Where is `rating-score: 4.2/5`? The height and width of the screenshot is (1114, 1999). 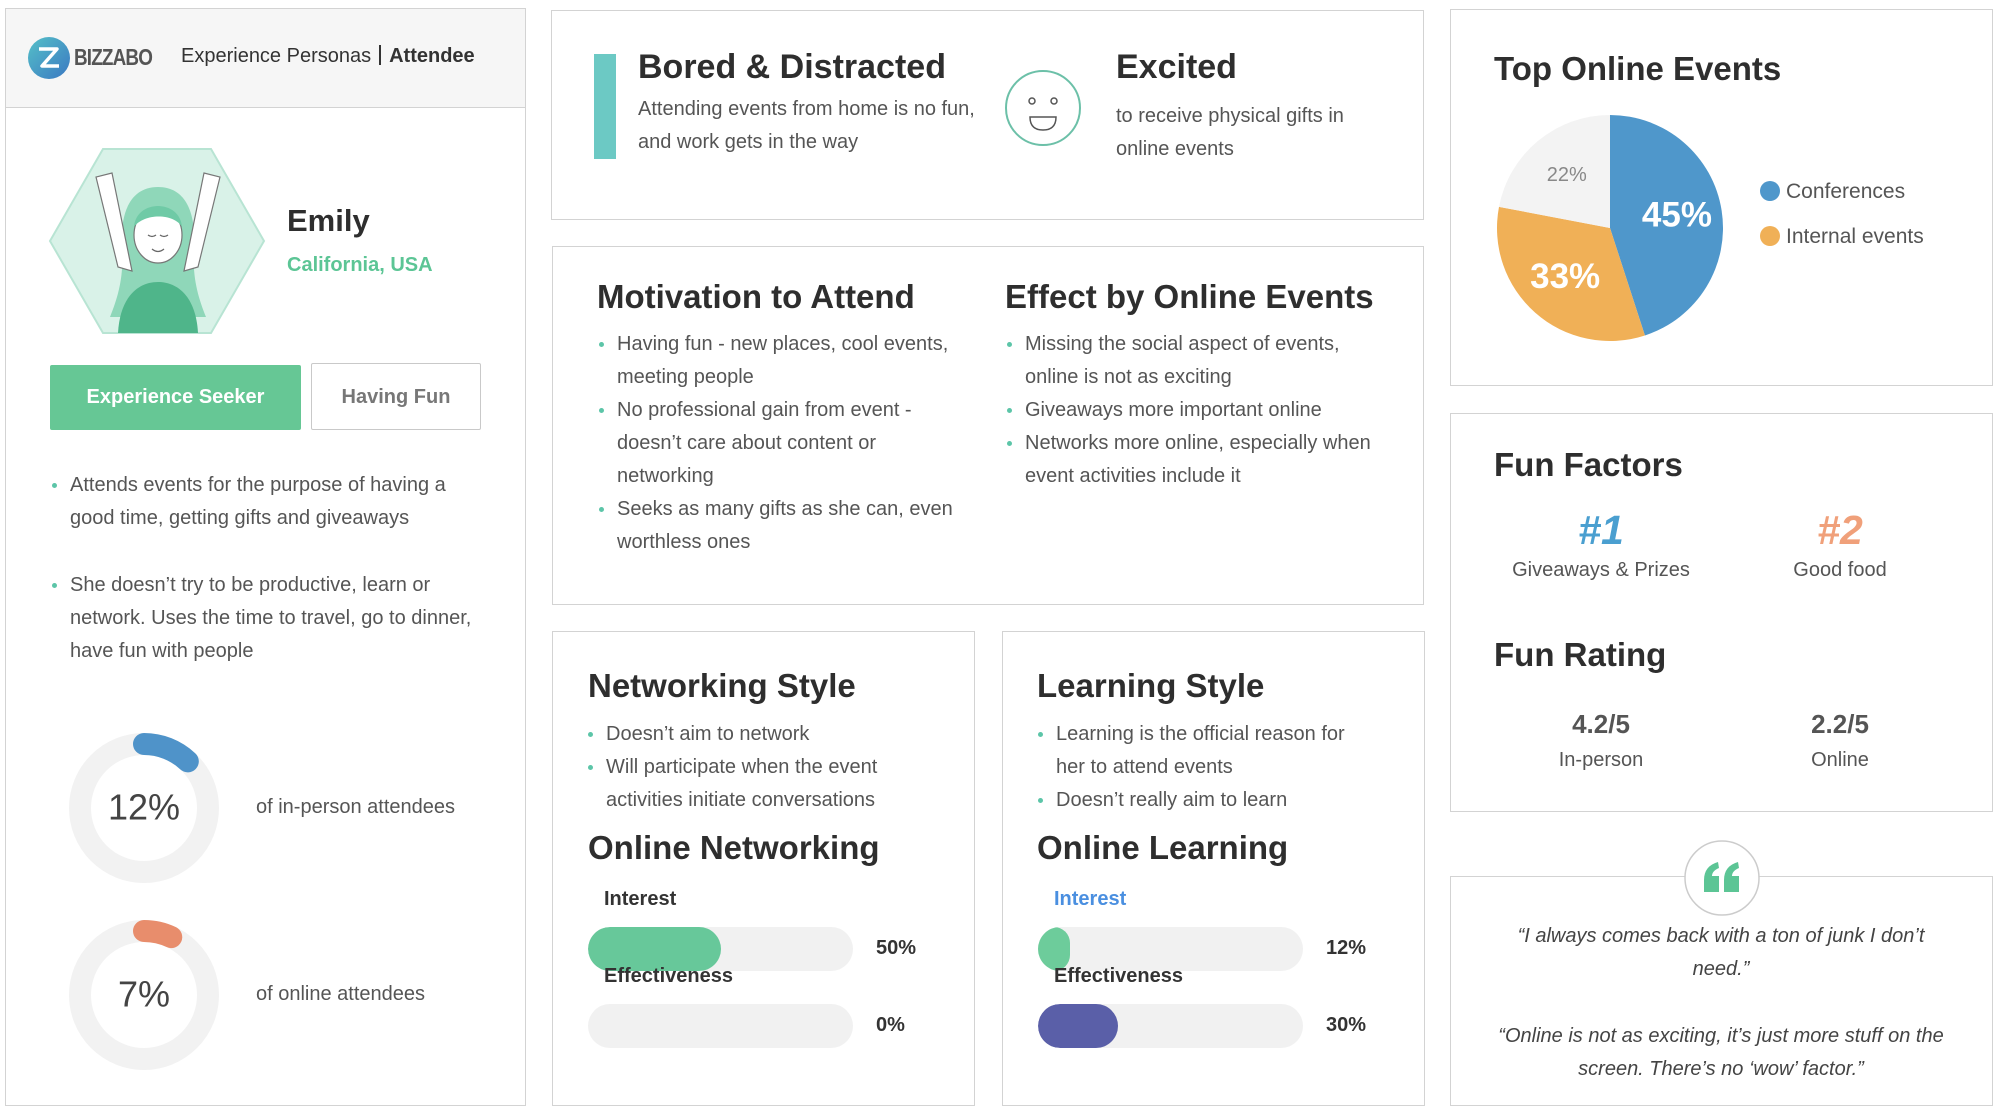
rating-score: 4.2/5 is located at coordinates (1601, 724).